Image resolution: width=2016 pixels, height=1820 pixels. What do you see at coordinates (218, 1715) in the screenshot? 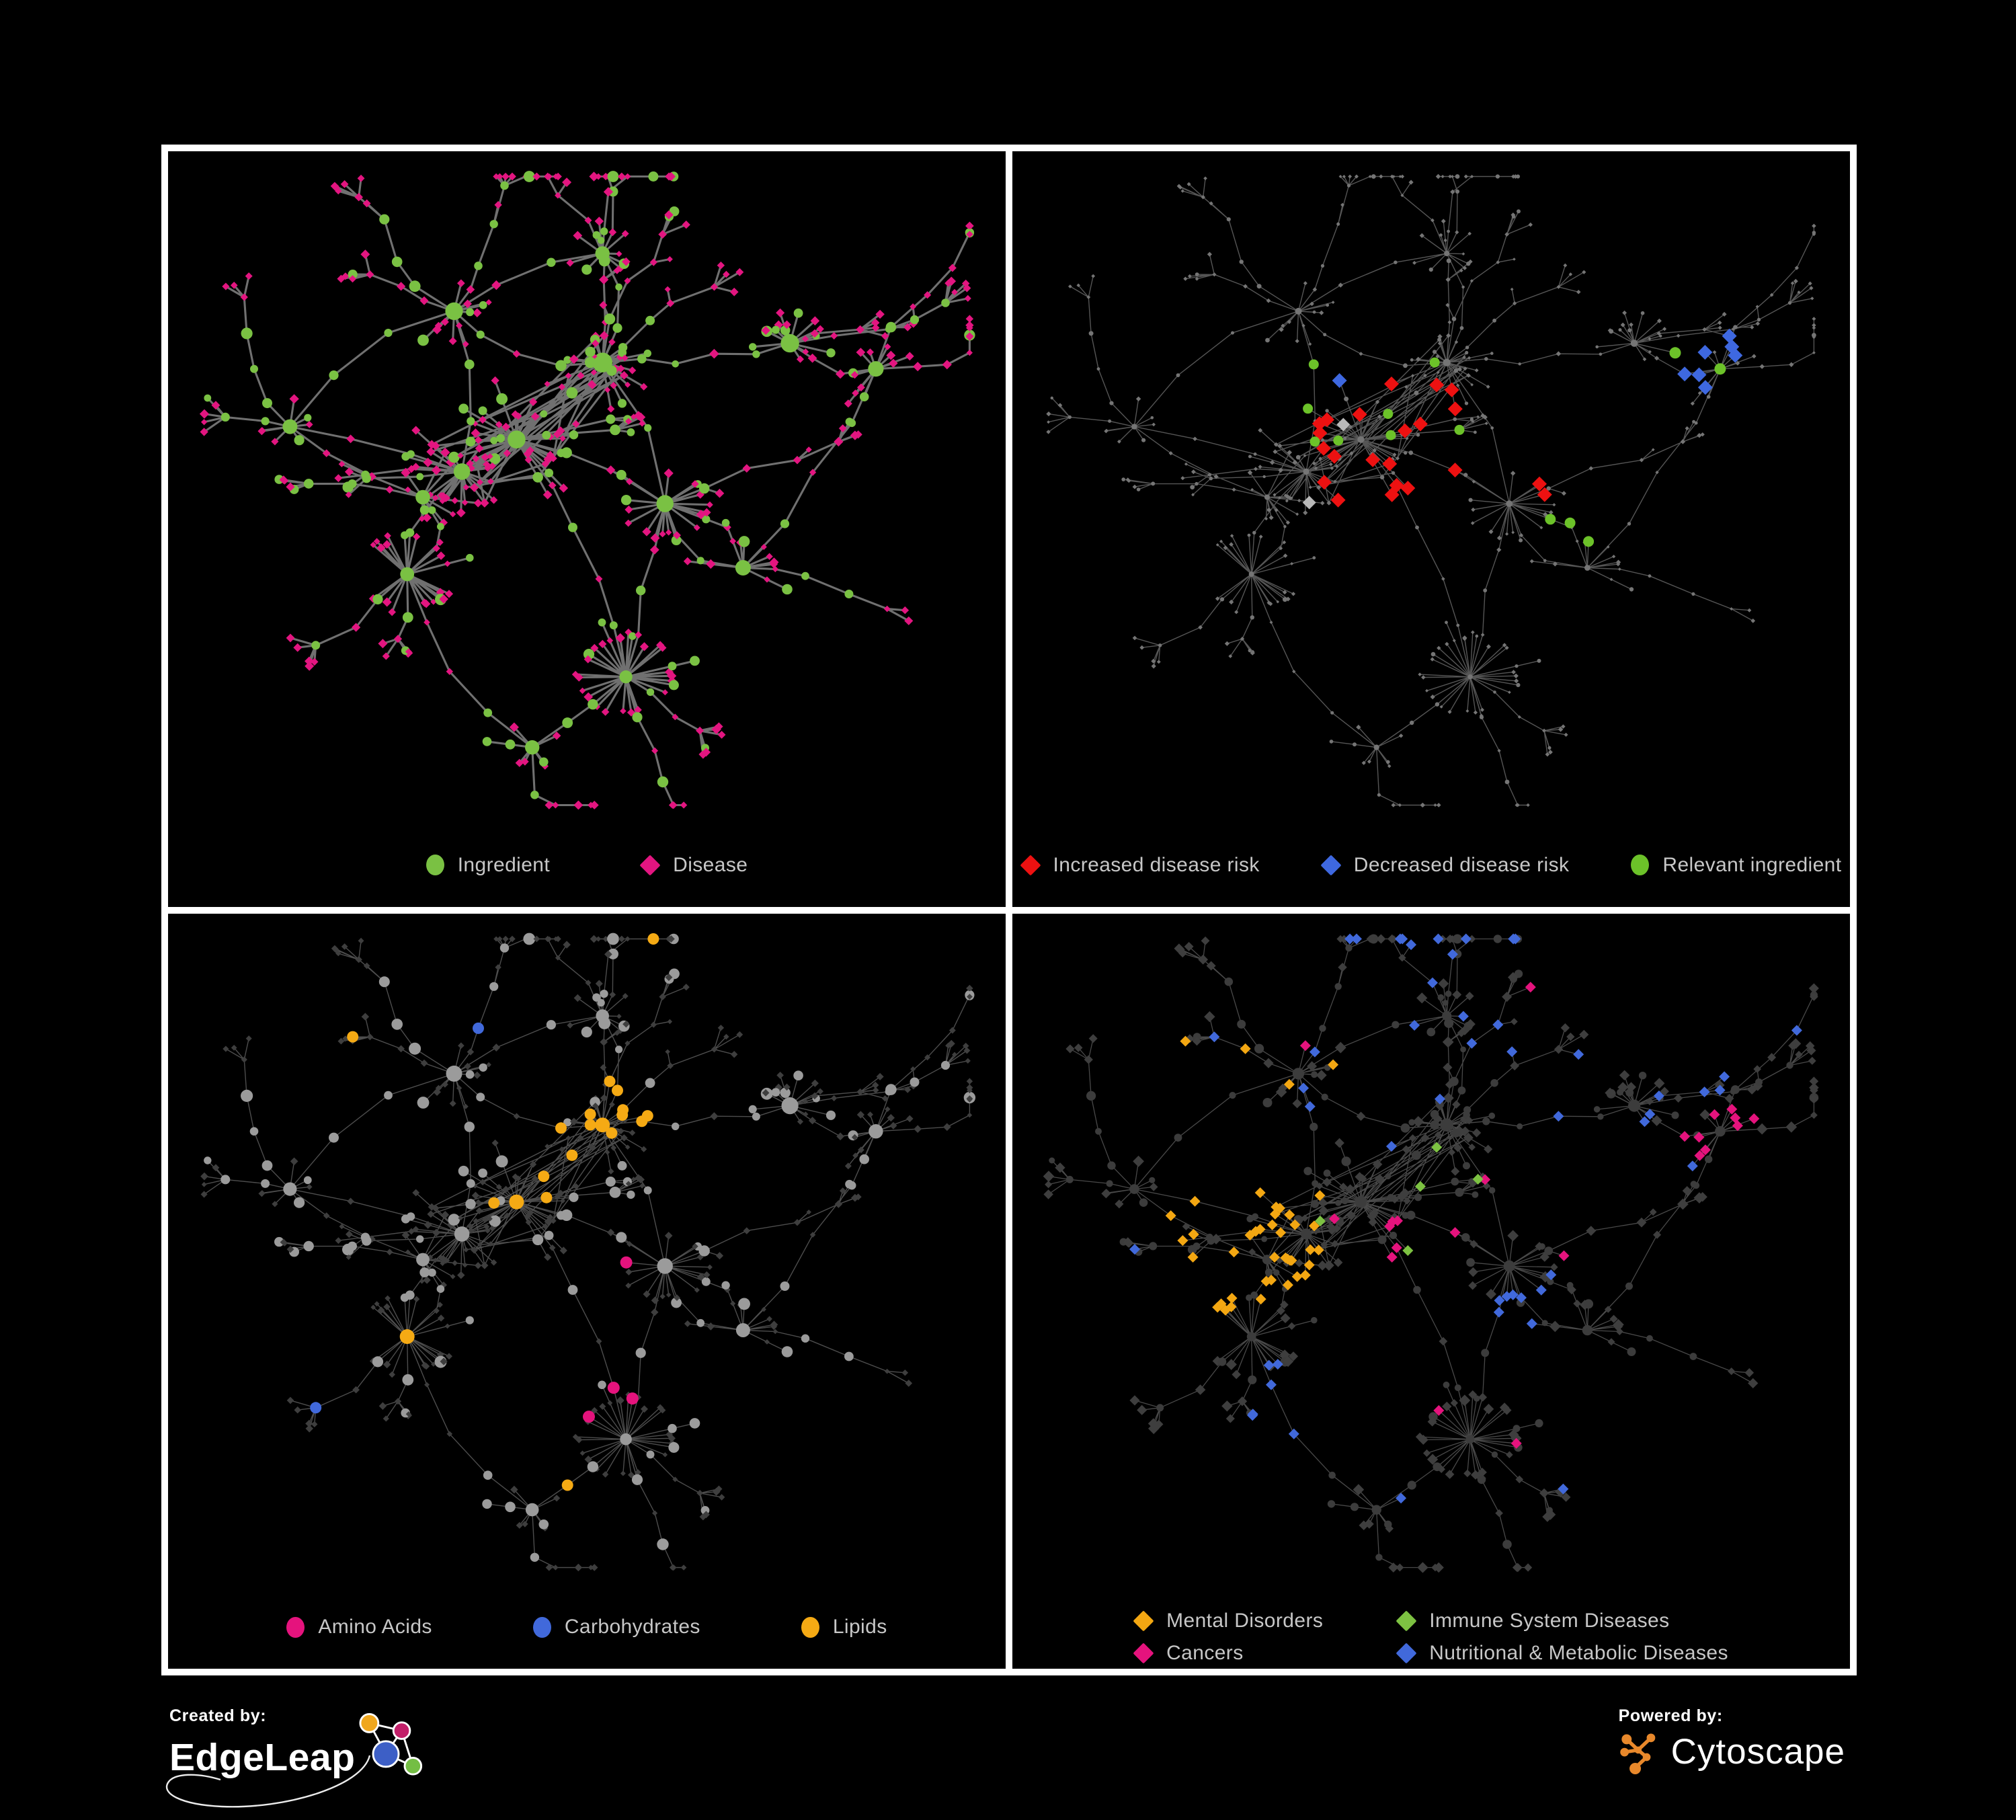
I see `created-by-label: Created by:` at bounding box center [218, 1715].